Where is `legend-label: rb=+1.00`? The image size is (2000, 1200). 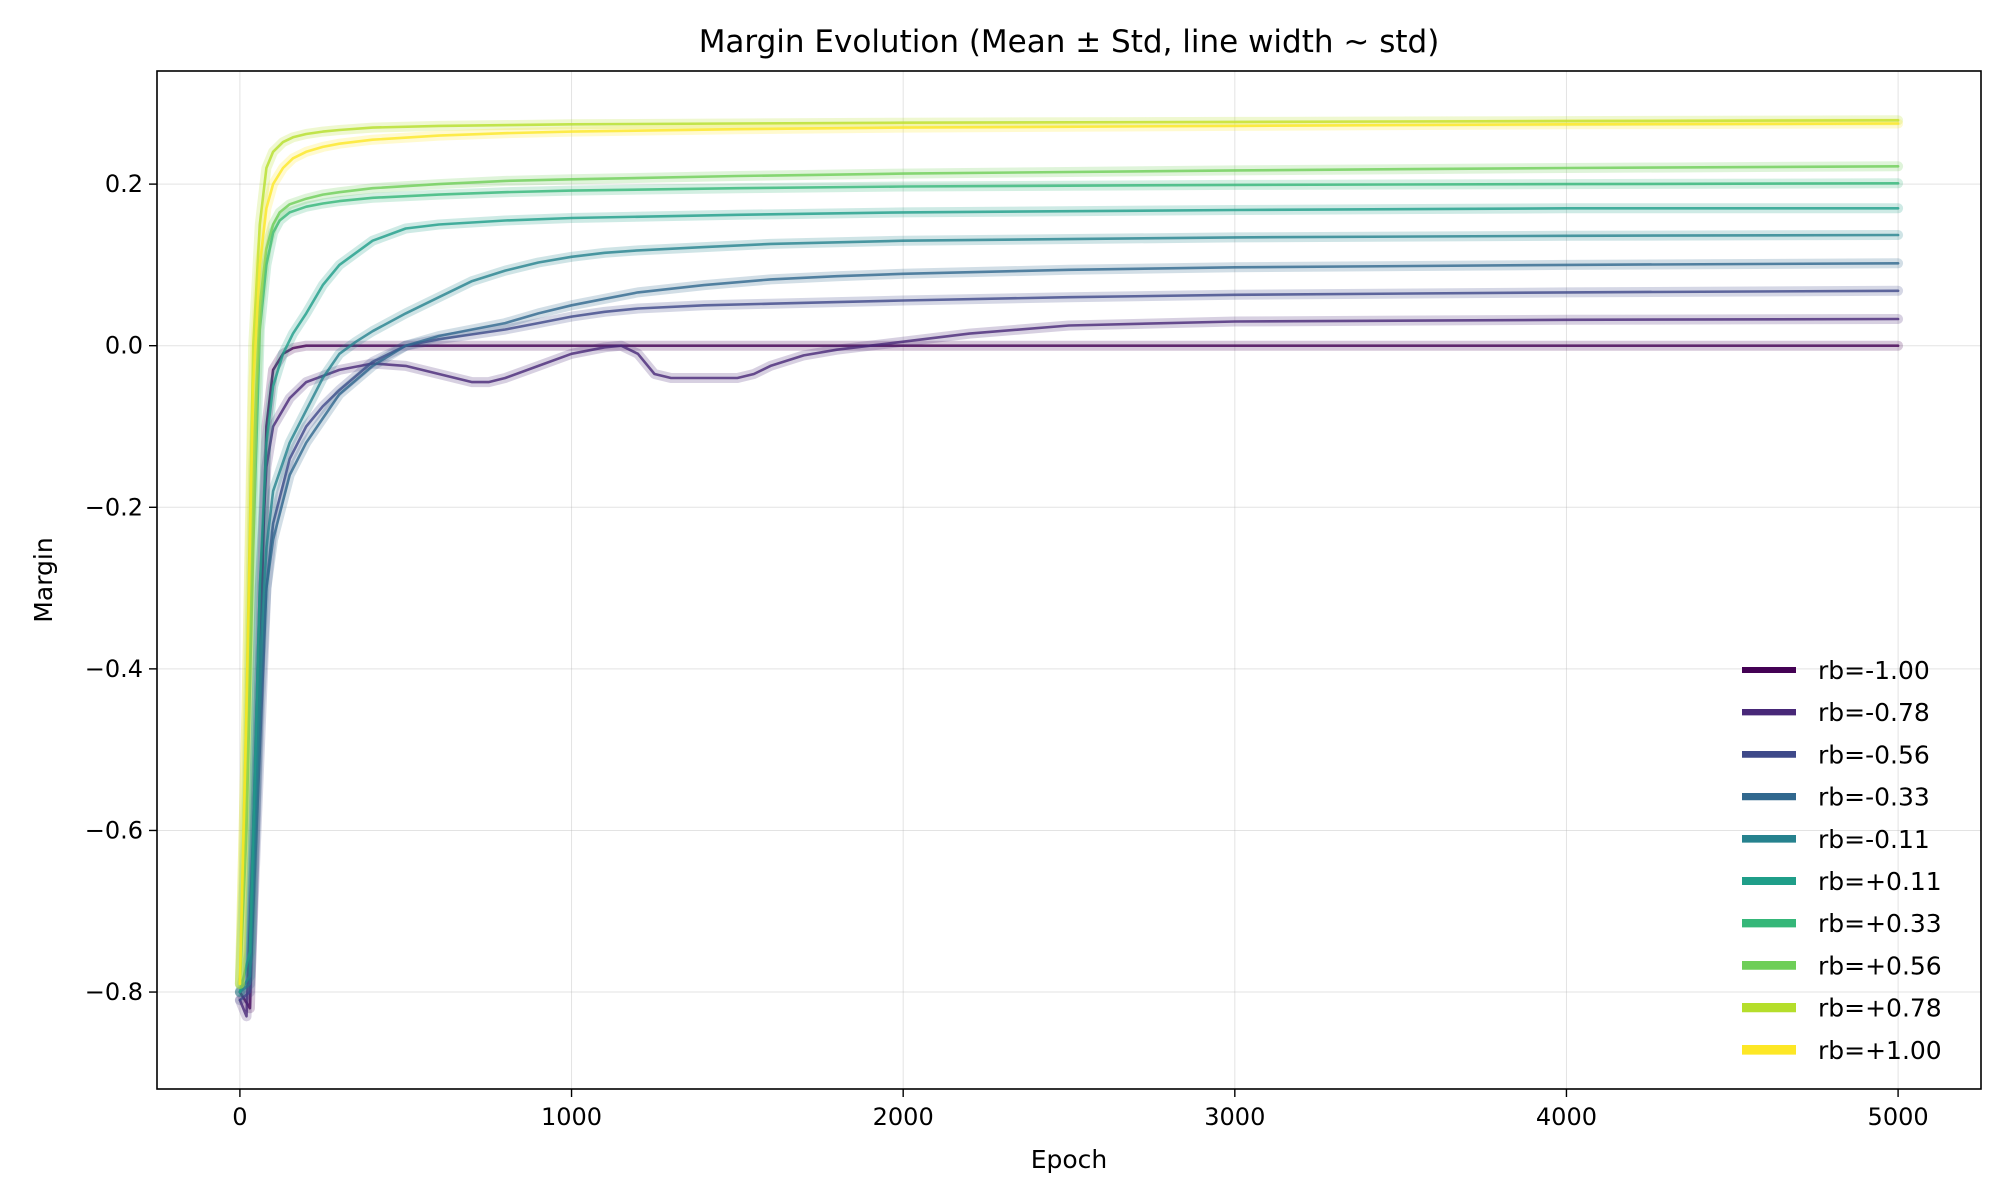 legend-label: rb=+1.00 is located at coordinates (1880, 1050).